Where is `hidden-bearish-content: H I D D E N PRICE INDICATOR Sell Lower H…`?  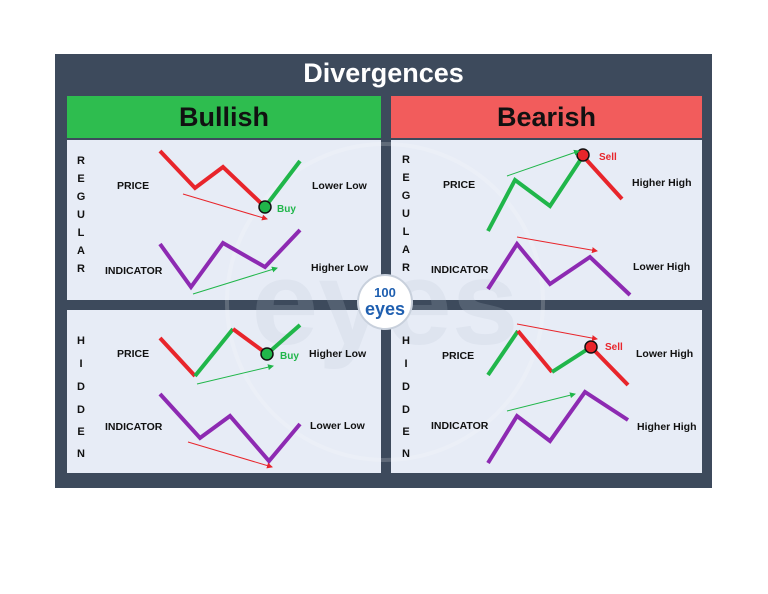
hidden-bearish-content: H I D D E N PRICE INDICATOR Sell Lower H… is located at coordinates (549, 394).